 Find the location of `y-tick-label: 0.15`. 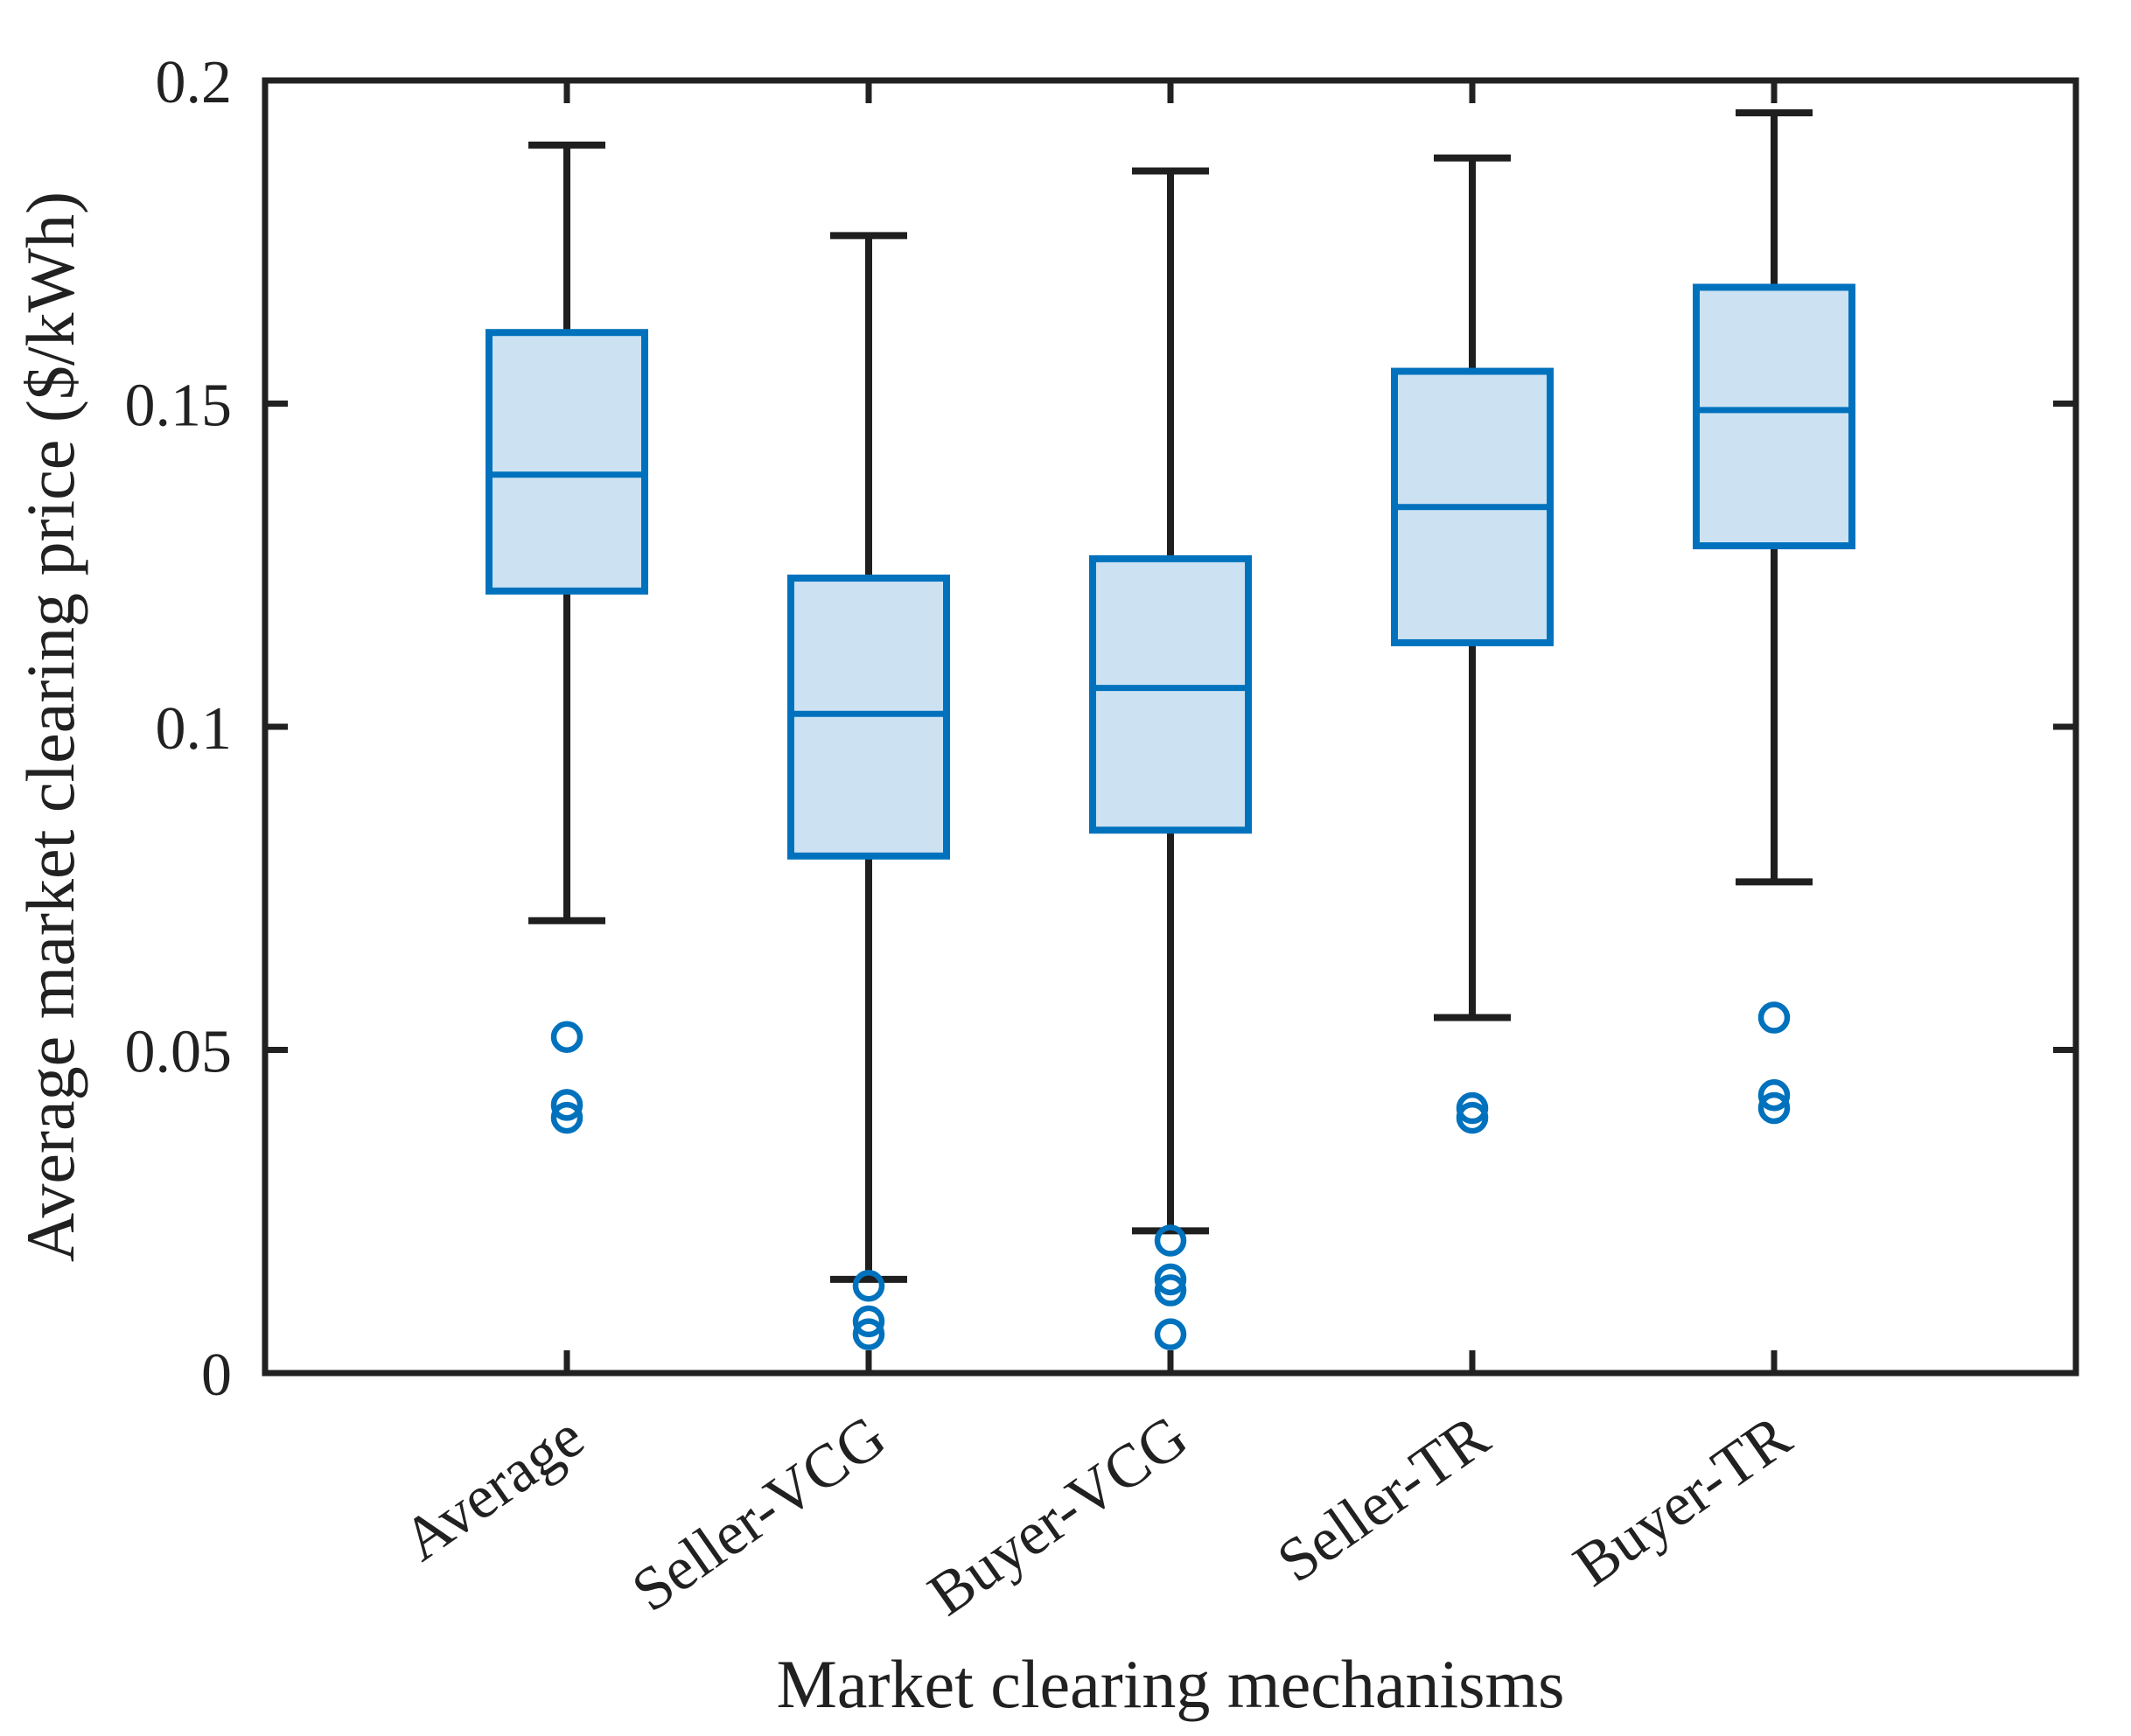

y-tick-label: 0.15 is located at coordinates (179, 405).